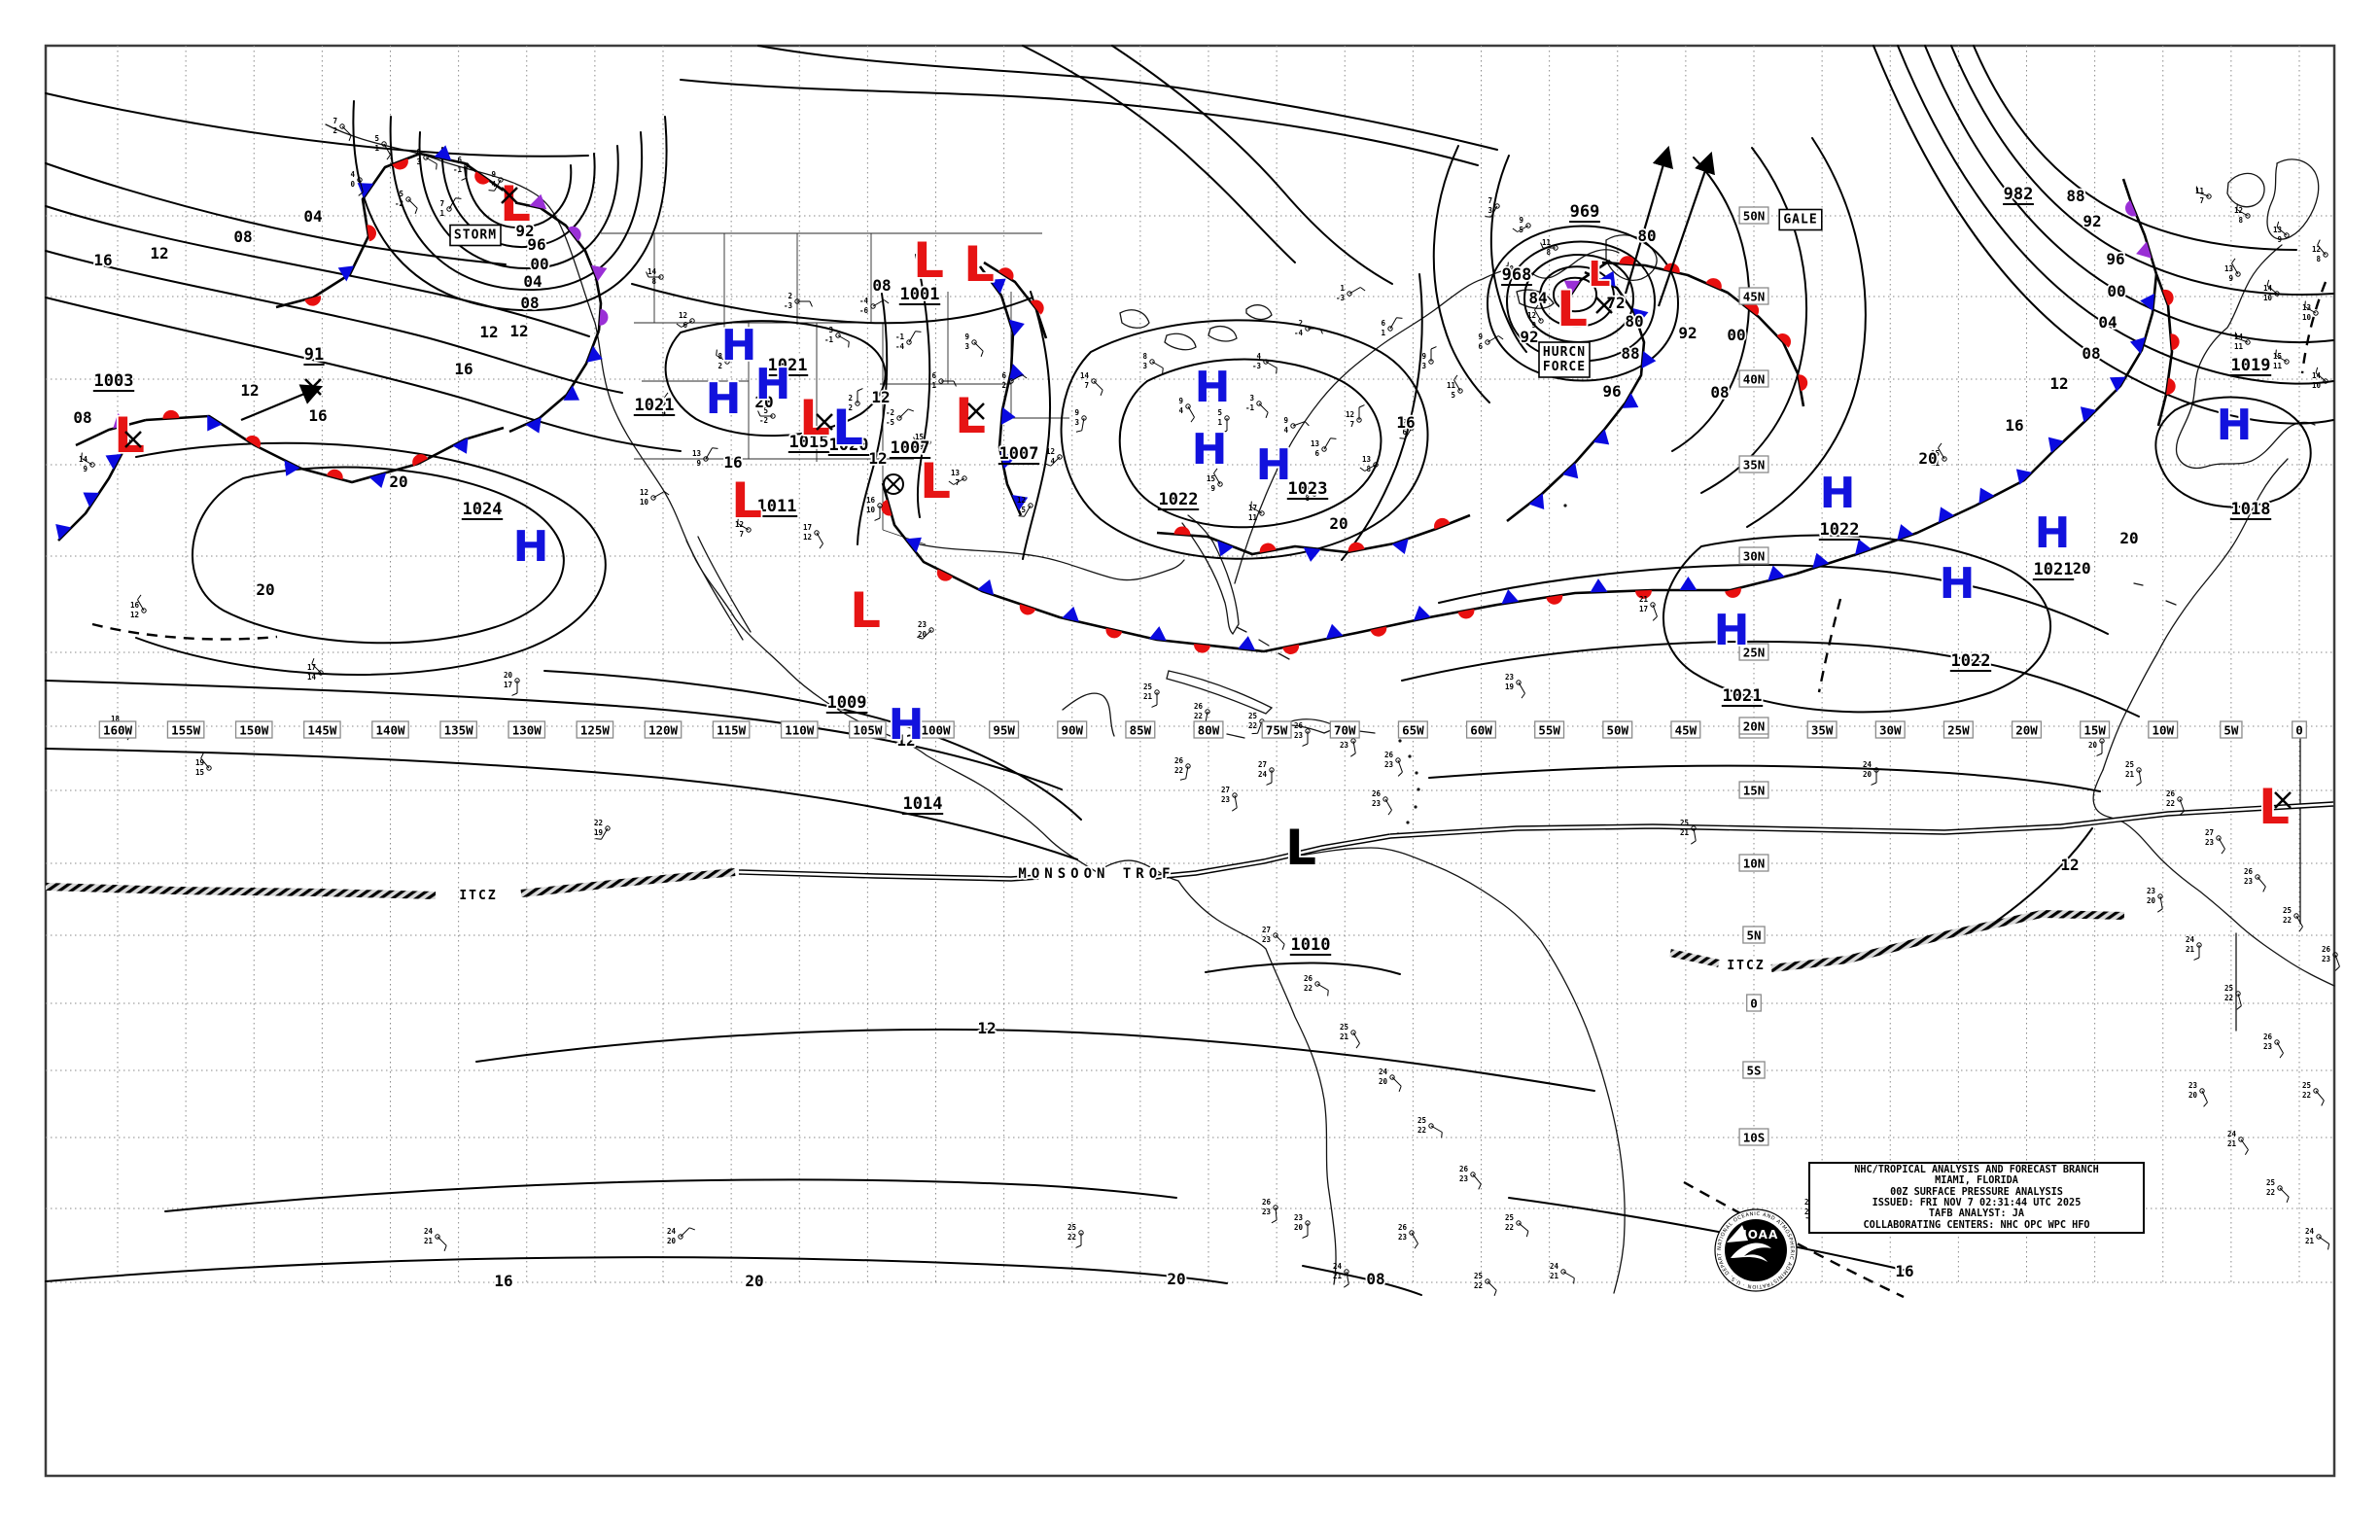 The height and width of the screenshot is (1540, 2380). What do you see at coordinates (944, 380) in the screenshot?
I see `station-plot: 61` at bounding box center [944, 380].